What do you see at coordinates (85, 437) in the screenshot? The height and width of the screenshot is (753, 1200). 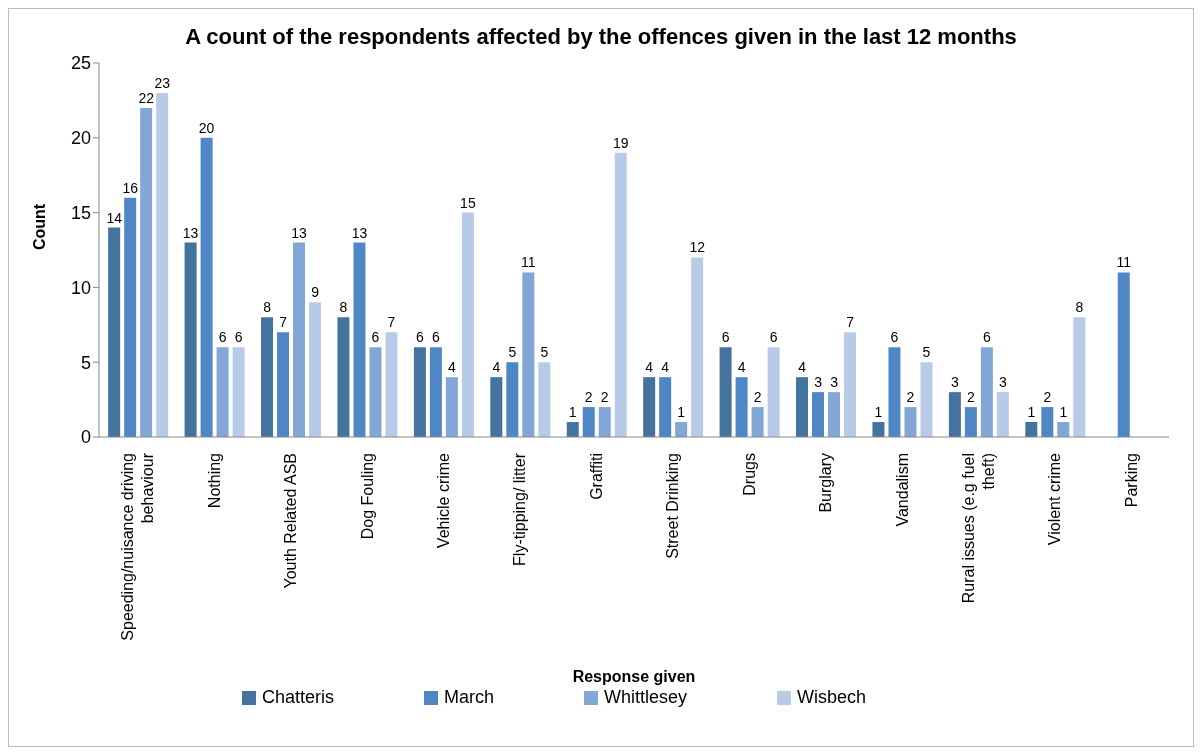 I see `y-tick-label: 0` at bounding box center [85, 437].